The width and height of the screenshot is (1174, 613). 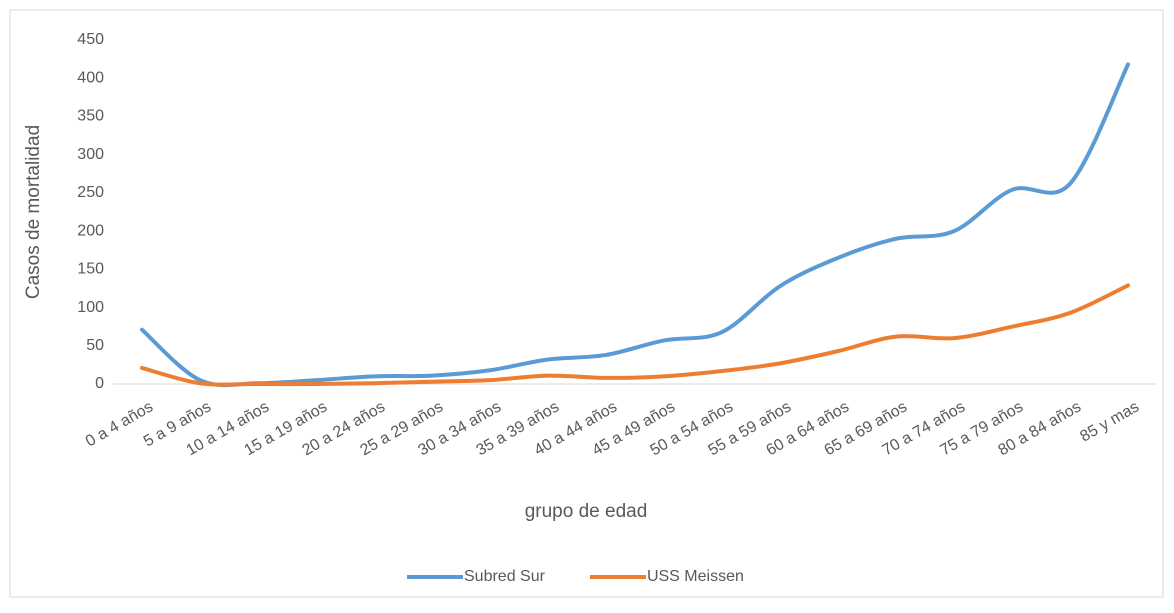 What do you see at coordinates (586, 511) in the screenshot?
I see `x-axis-label: grupo de edad` at bounding box center [586, 511].